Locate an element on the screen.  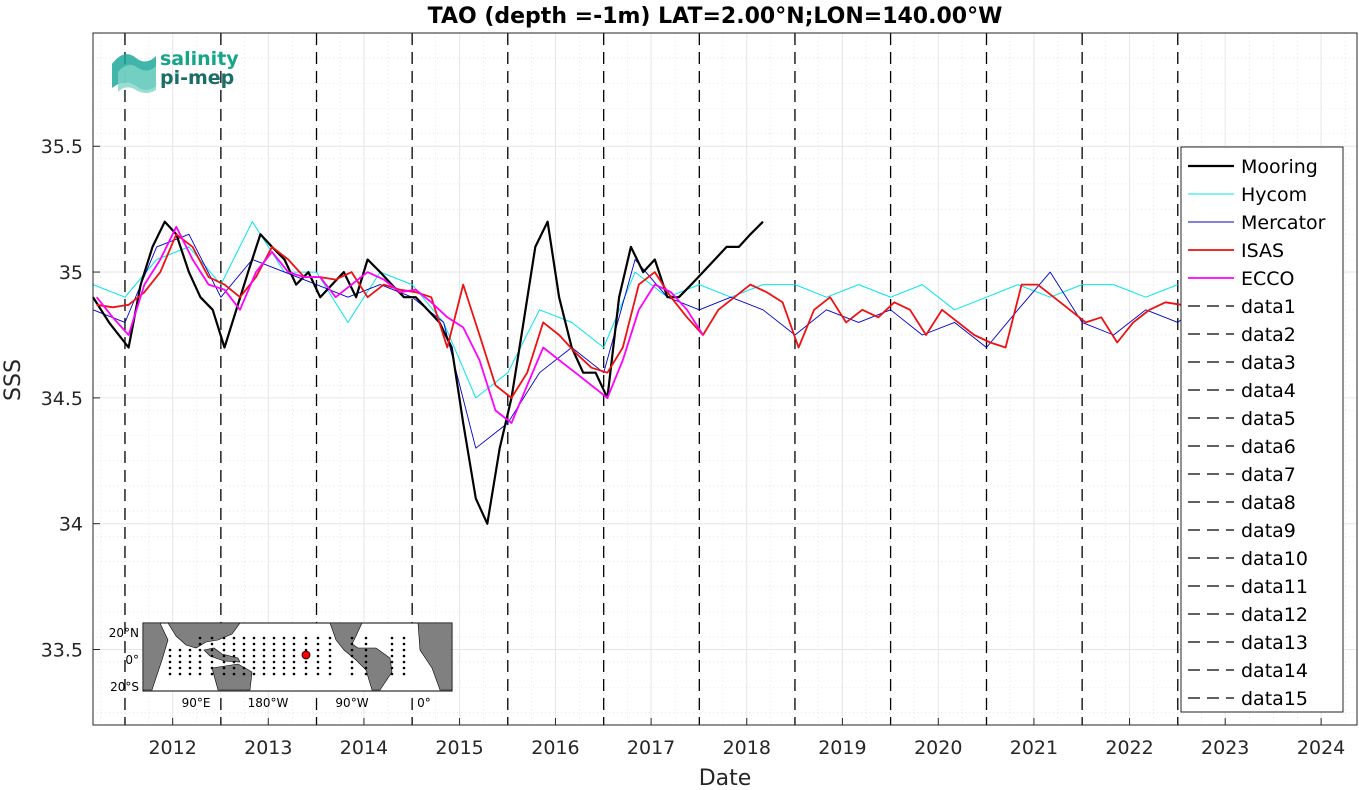
legend-label-data13: data13 is located at coordinates (1274, 643).